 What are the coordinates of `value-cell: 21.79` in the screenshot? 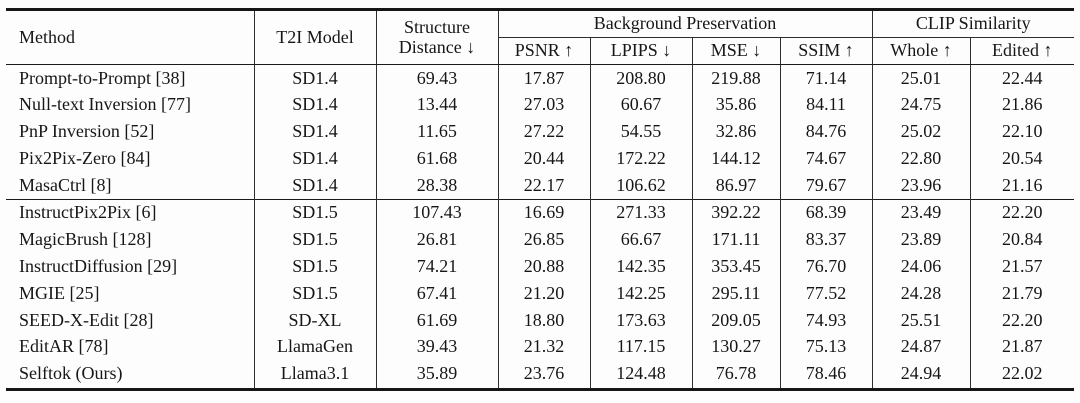 It's located at (1022, 294).